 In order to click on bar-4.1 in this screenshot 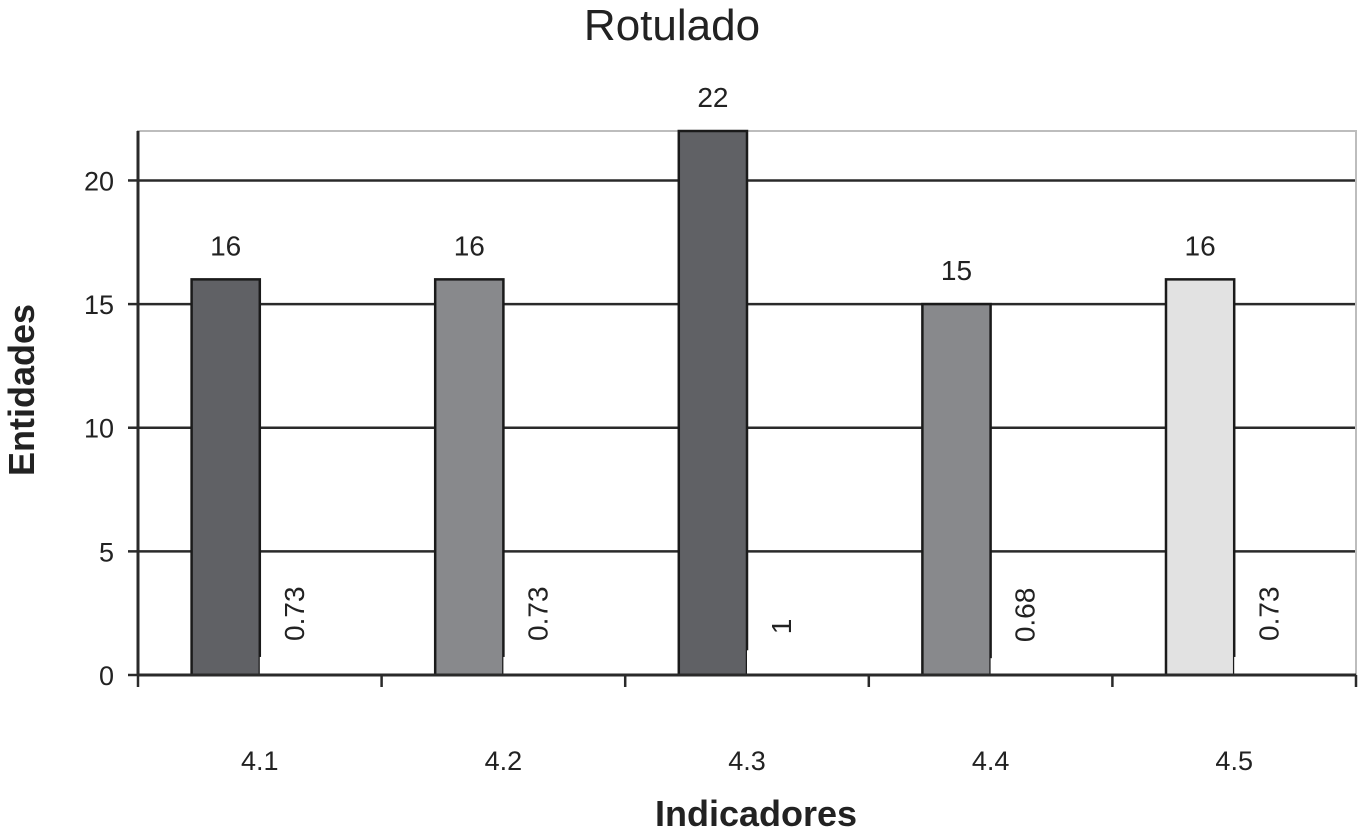, I will do `click(226, 477)`.